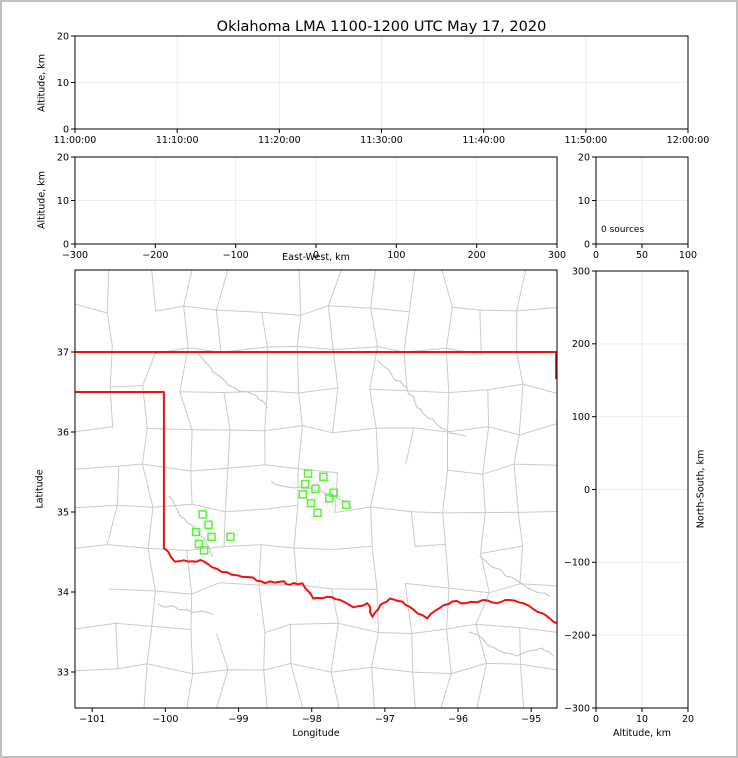  What do you see at coordinates (584, 157) in the screenshot?
I see `y-tick-label: 20` at bounding box center [584, 157].